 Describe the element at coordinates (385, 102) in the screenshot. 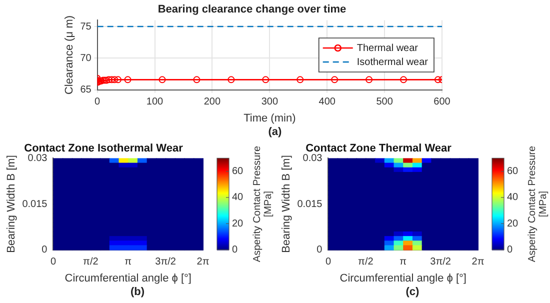

I see `x-tick-label: 500` at that location.